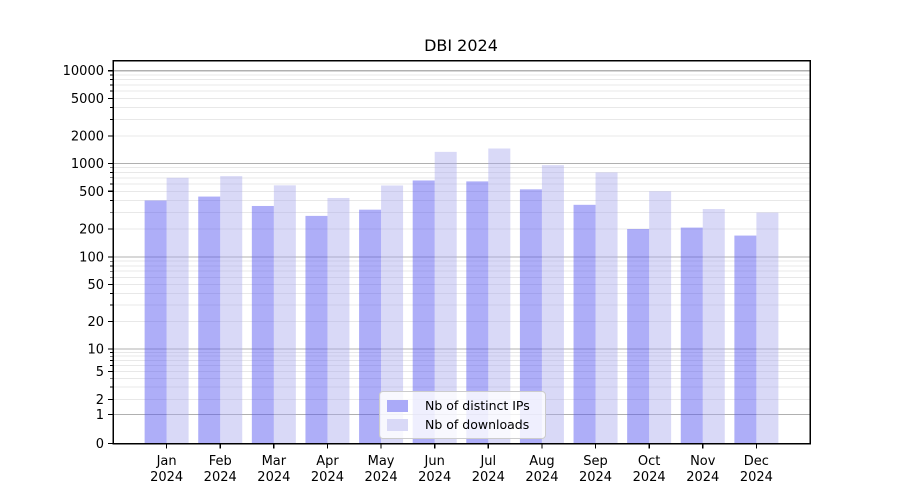 Image resolution: width=900 pixels, height=500 pixels. What do you see at coordinates (177, 310) in the screenshot?
I see `bar-nb-of-downloads-jan-2024` at bounding box center [177, 310].